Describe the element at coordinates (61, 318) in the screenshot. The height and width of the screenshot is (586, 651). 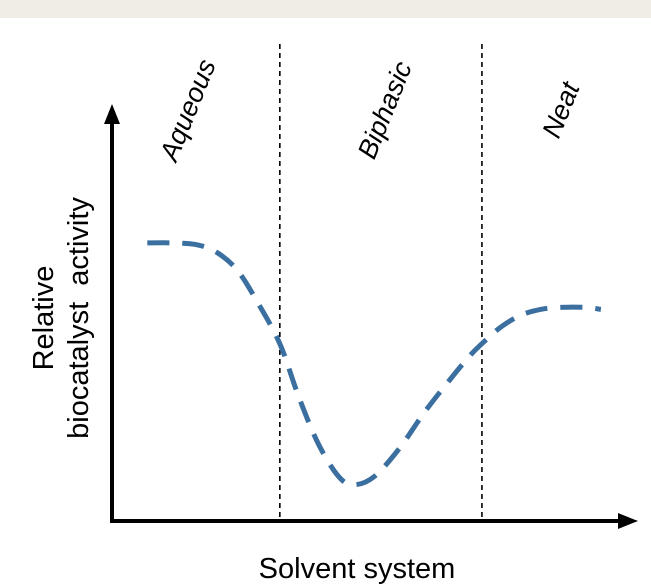
I see `y-axis-label-group: Relative biocatalyst activity` at that location.